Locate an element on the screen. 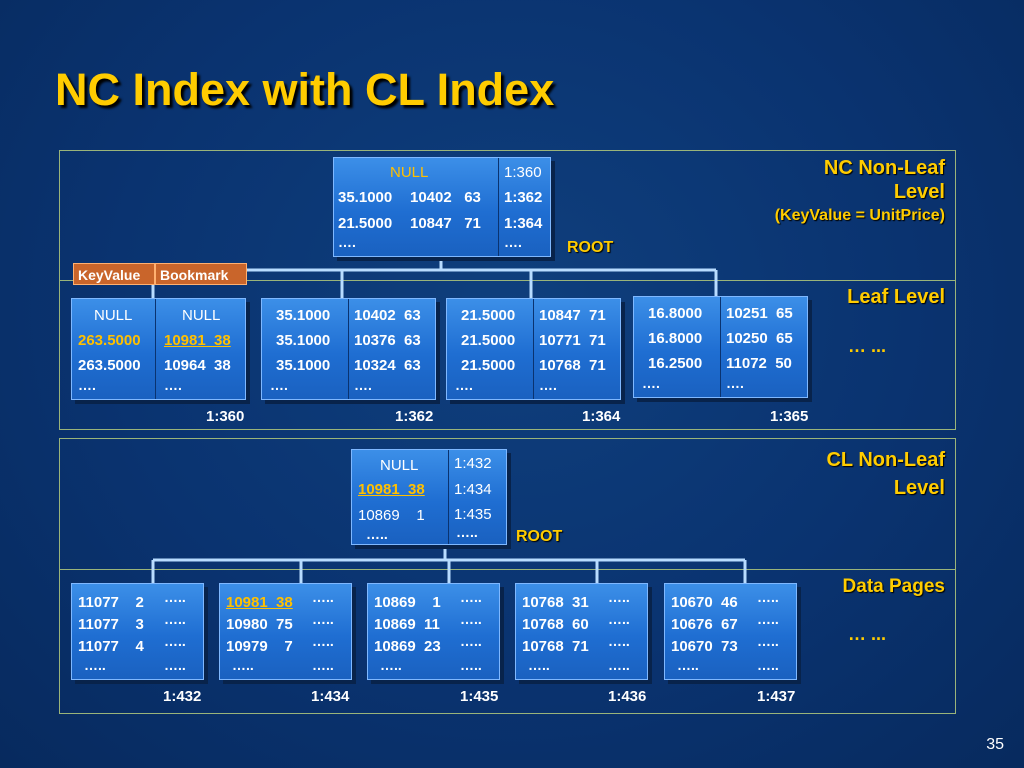 The height and width of the screenshot is (768, 1024). nc-leaf-page-id: 1:365 is located at coordinates (789, 416).